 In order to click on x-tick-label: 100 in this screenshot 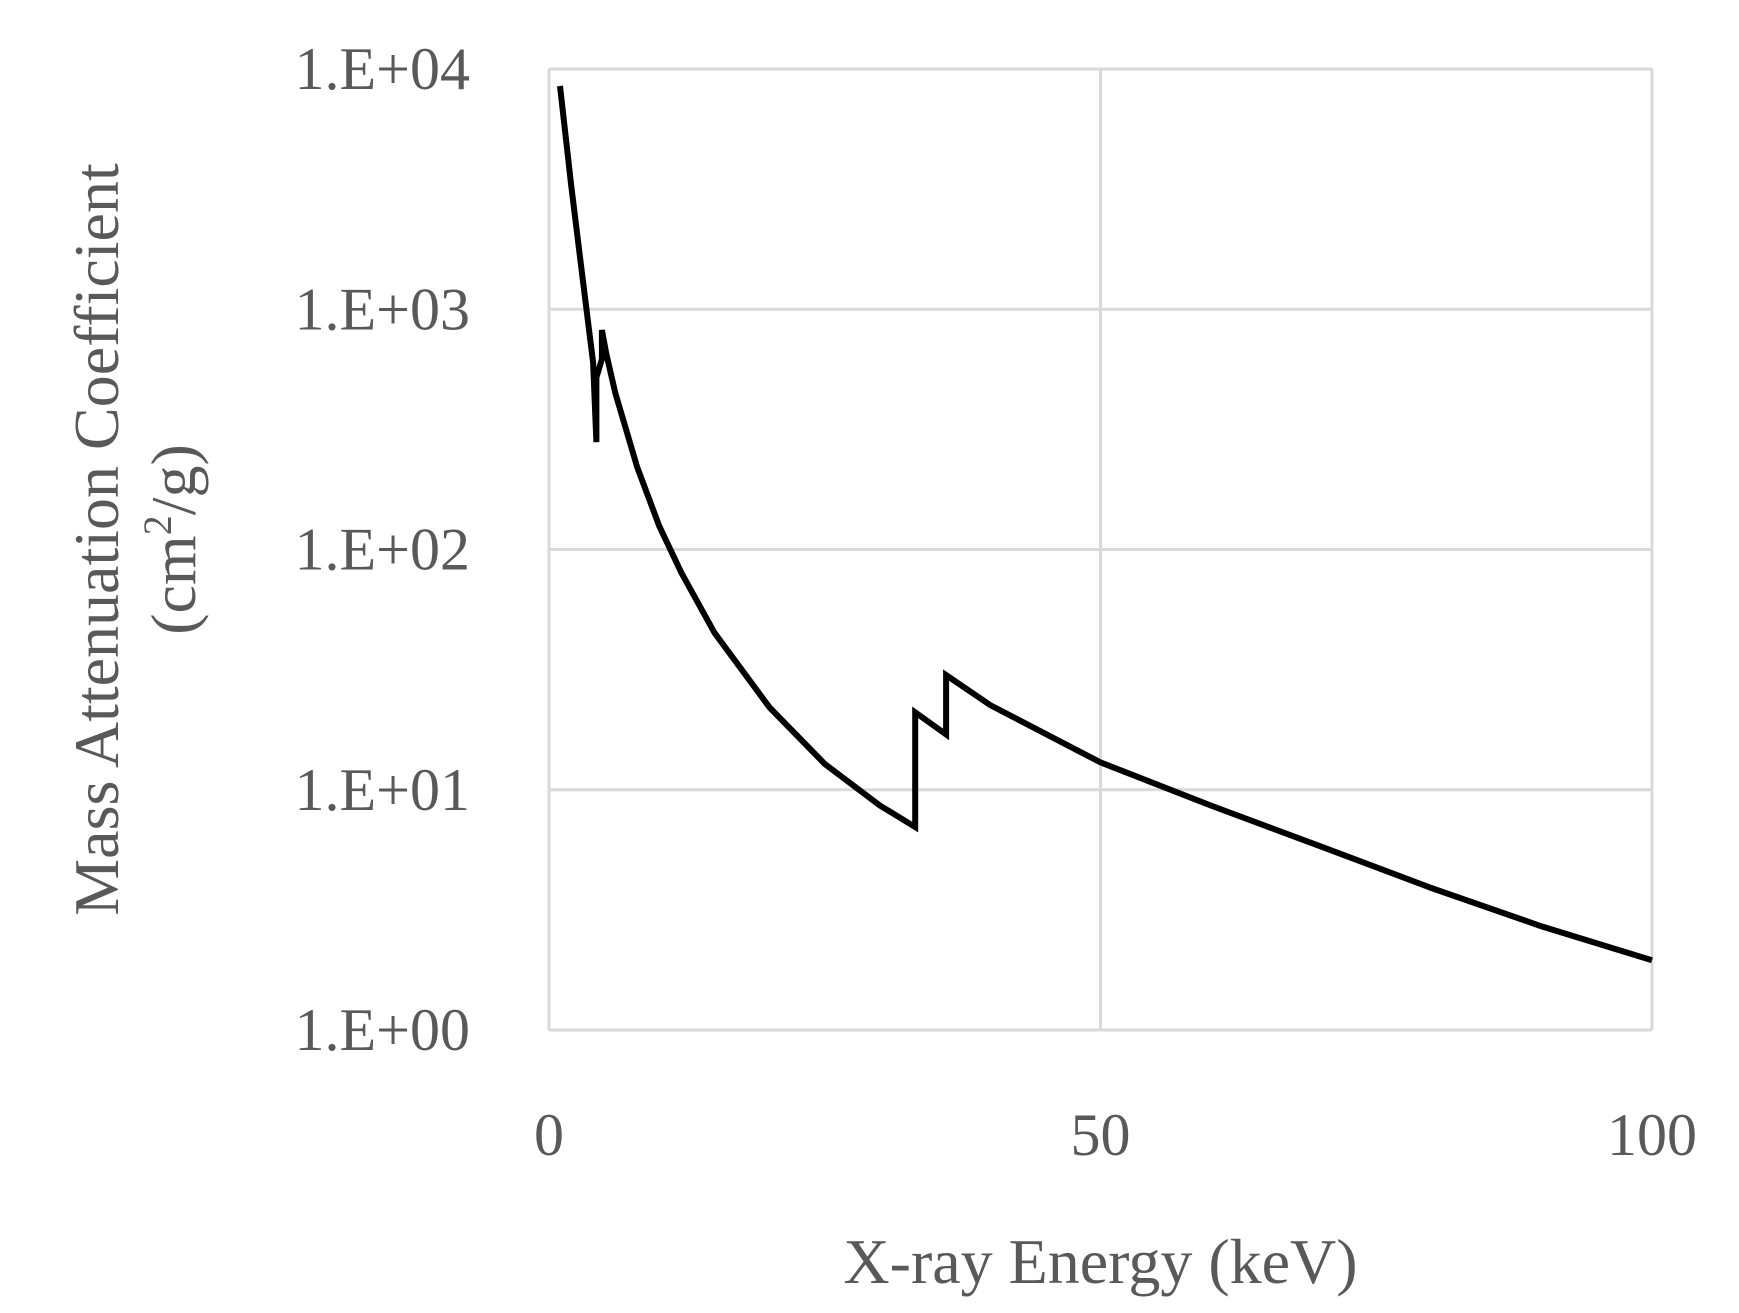, I will do `click(1652, 1135)`.